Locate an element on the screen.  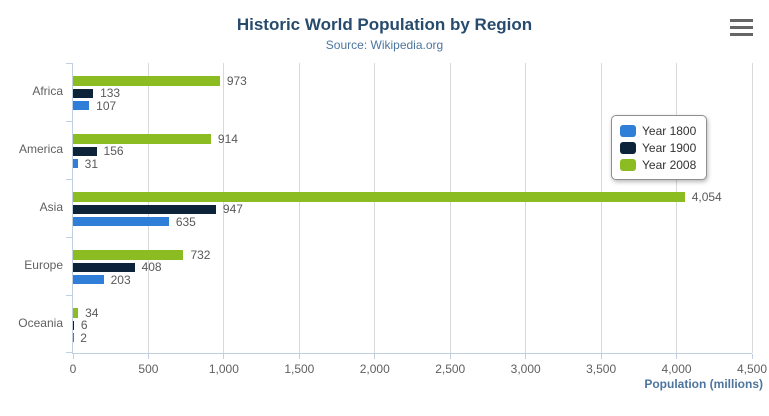
bar-europe-year-2008 is located at coordinates (128, 255).